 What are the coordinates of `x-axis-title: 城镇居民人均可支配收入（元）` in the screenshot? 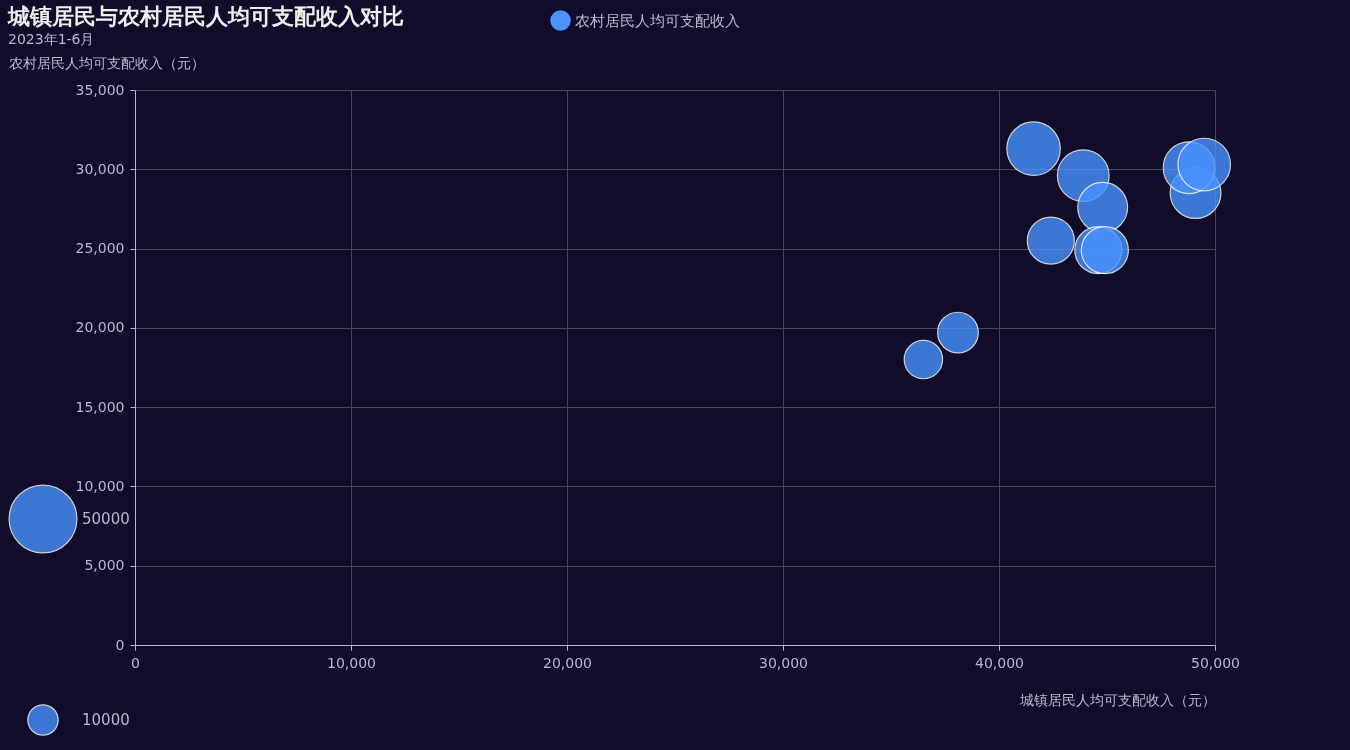 It's located at (1117, 699).